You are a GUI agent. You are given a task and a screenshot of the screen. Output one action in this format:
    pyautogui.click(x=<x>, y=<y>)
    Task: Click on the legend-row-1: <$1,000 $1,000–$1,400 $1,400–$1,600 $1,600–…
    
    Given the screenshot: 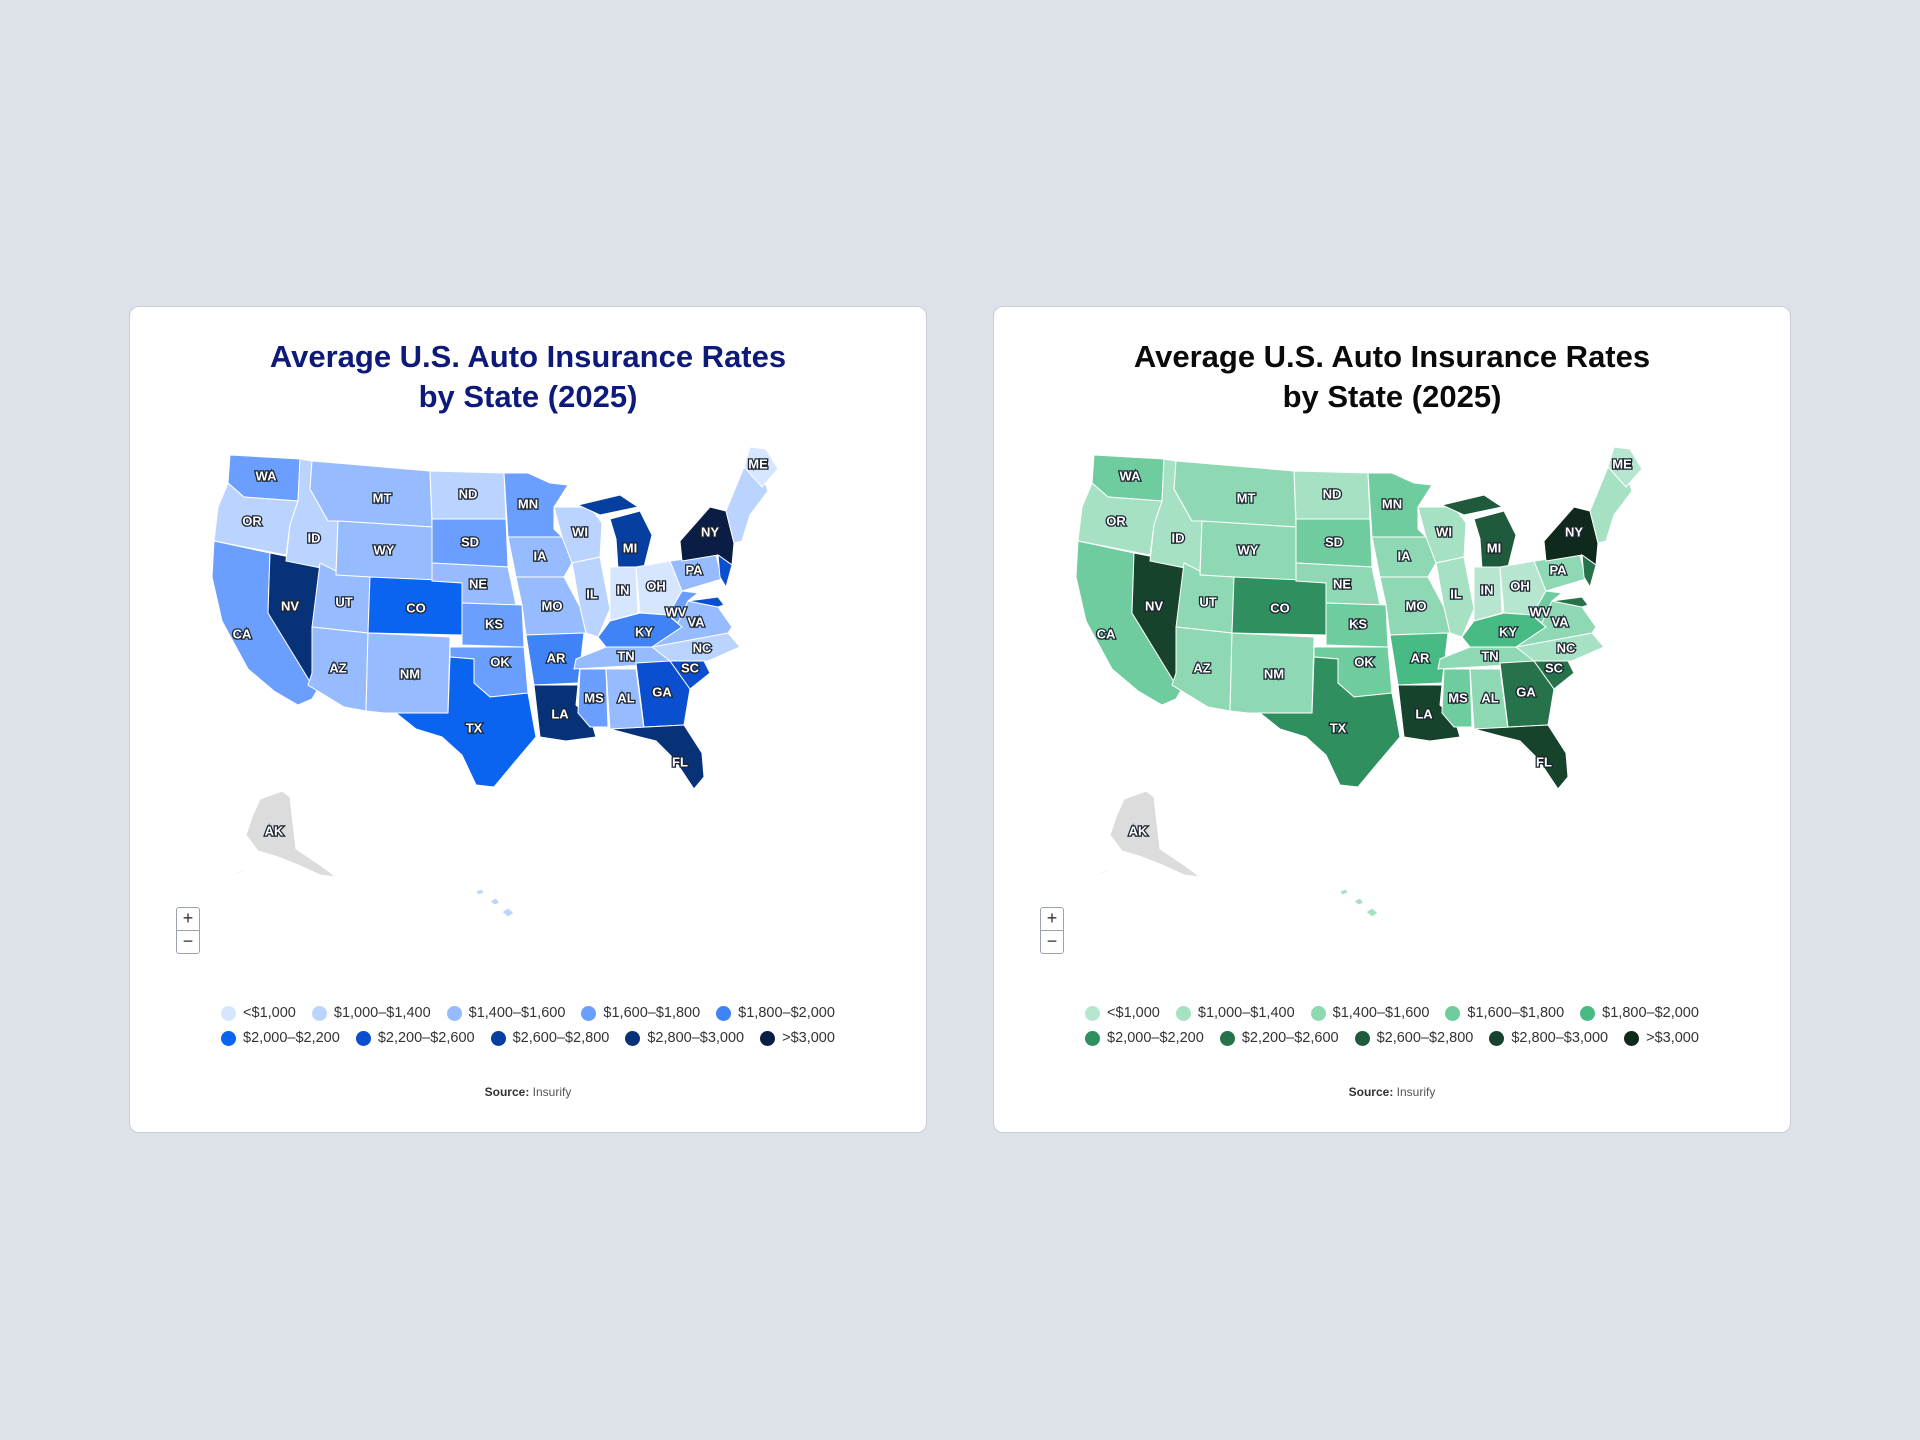 What is the action you would take?
    pyautogui.click(x=1392, y=1013)
    